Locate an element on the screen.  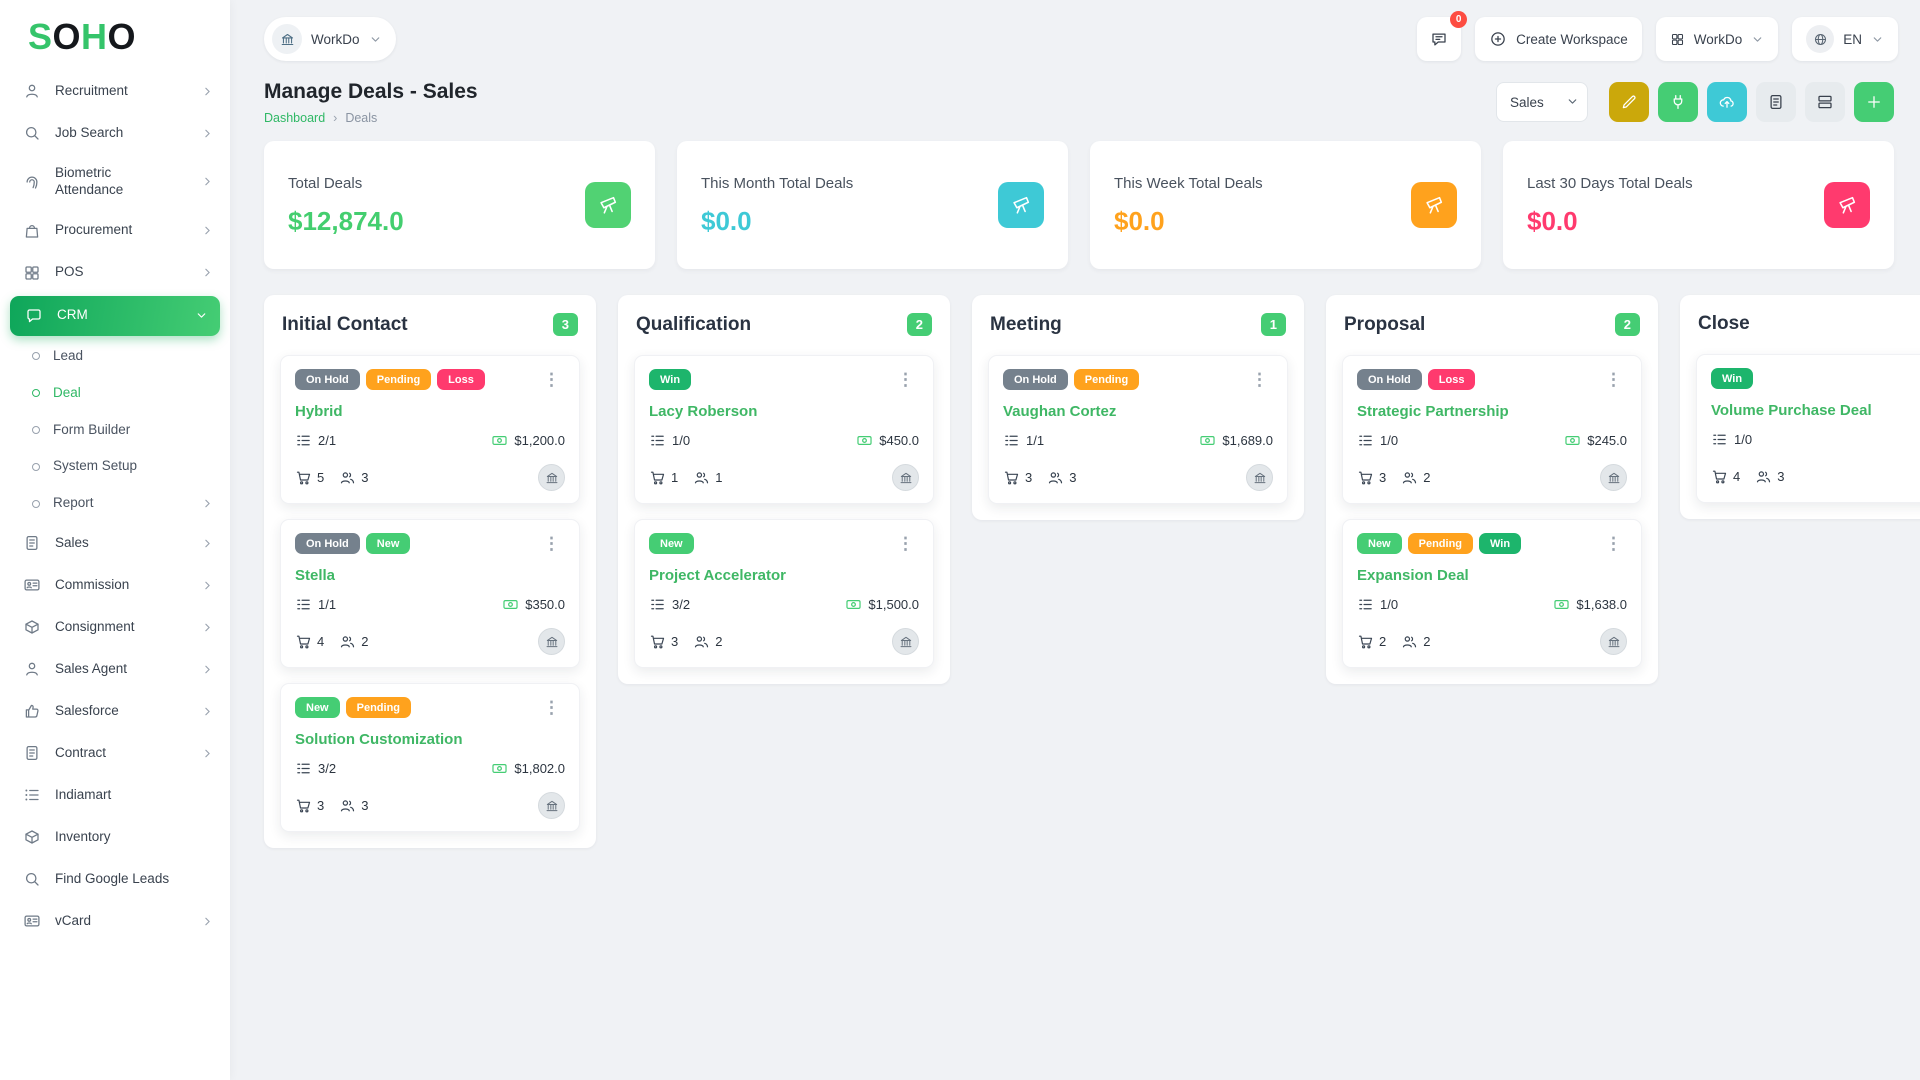
sidebar-item-crm: CRM is located at coordinates (115, 315).